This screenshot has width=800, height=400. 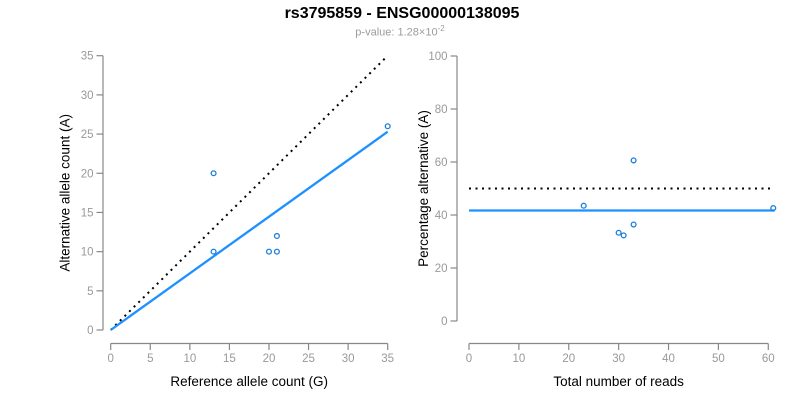 I want to click on right-y-axis-title: Percentage alternative (A), so click(x=423, y=188).